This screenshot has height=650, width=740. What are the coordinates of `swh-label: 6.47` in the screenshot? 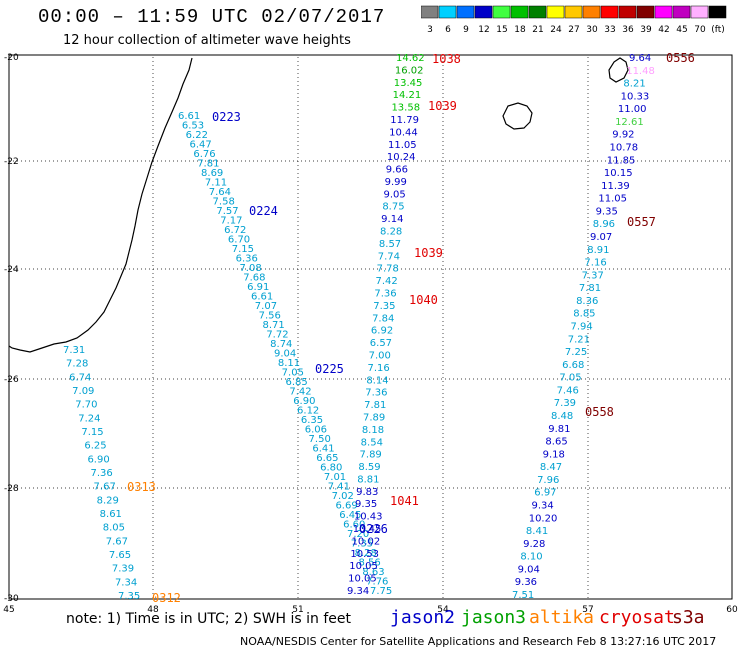 It's located at (201, 145).